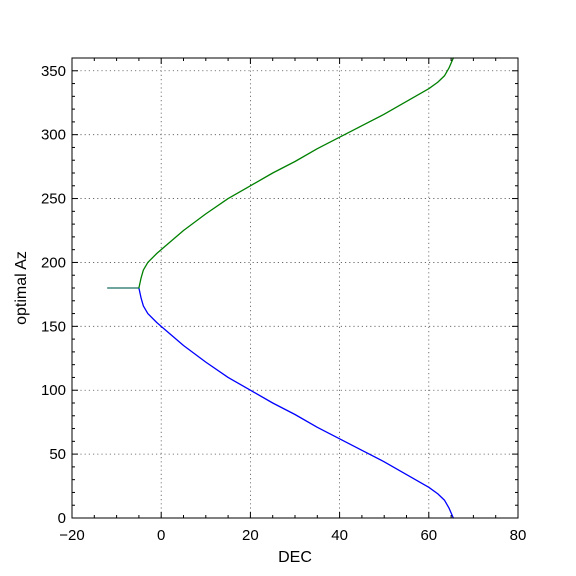  What do you see at coordinates (339, 535) in the screenshot?
I see `x-tick-label: 40` at bounding box center [339, 535].